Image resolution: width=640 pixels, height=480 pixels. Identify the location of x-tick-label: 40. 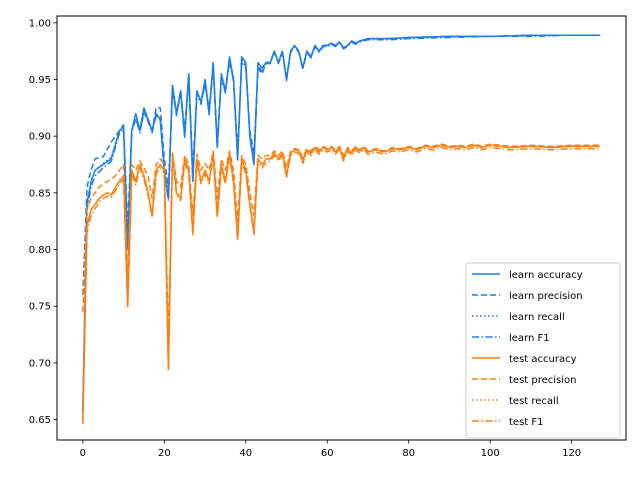
(245, 453).